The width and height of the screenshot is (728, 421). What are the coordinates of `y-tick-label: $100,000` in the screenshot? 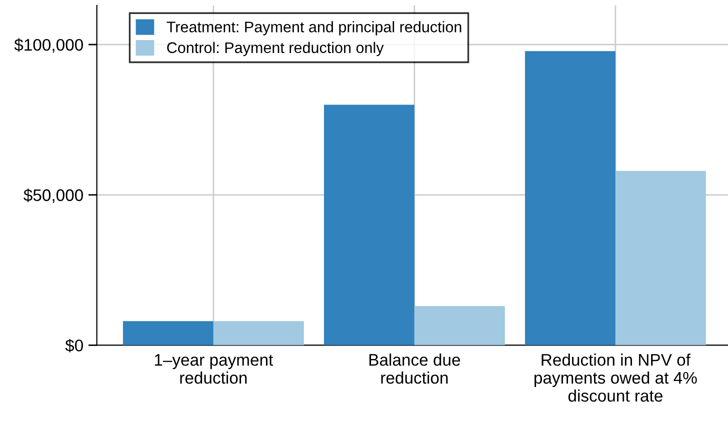 It's located at (48, 45).